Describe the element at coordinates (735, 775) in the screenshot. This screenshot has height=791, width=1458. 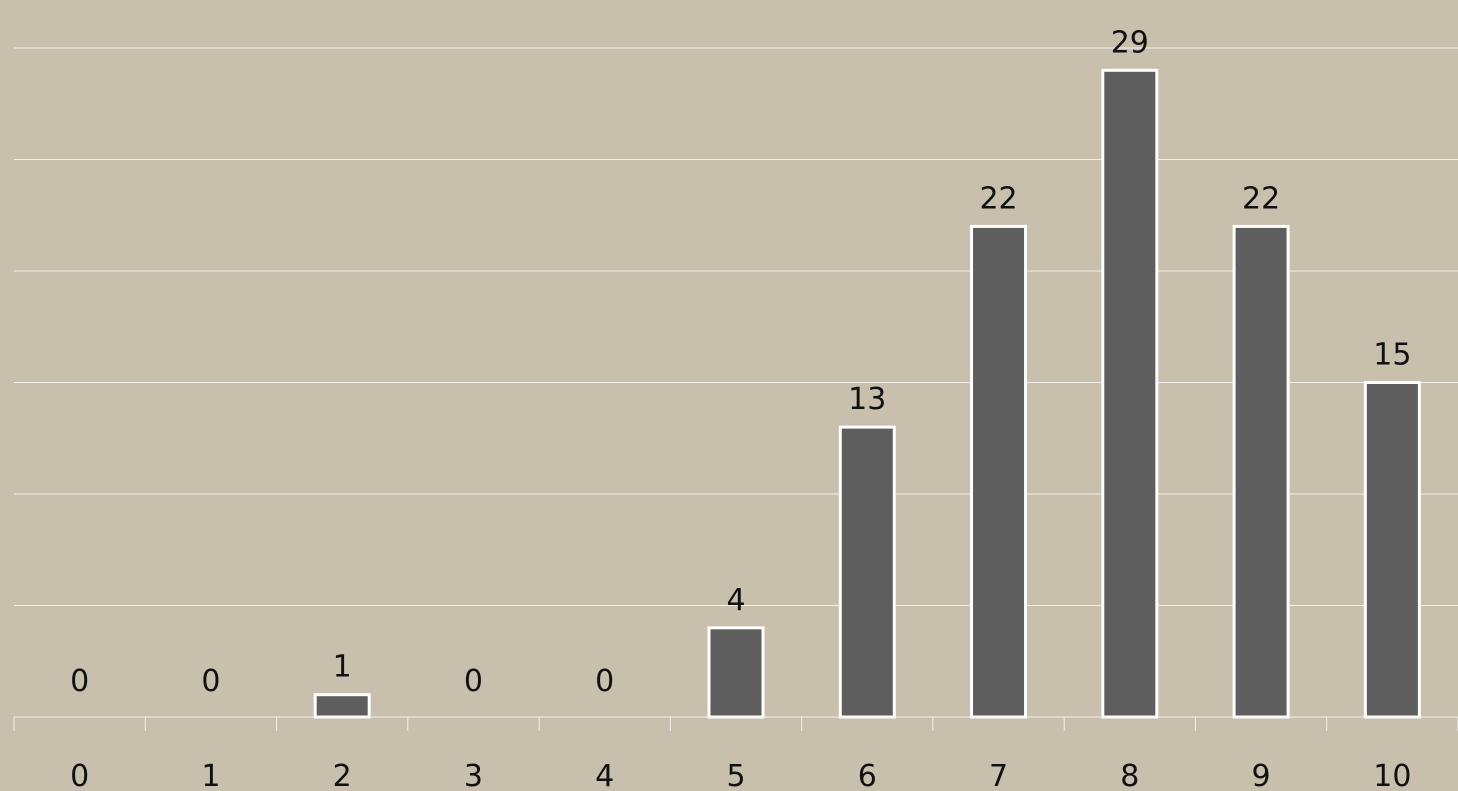
I see `x-tick-label-5: 5` at that location.